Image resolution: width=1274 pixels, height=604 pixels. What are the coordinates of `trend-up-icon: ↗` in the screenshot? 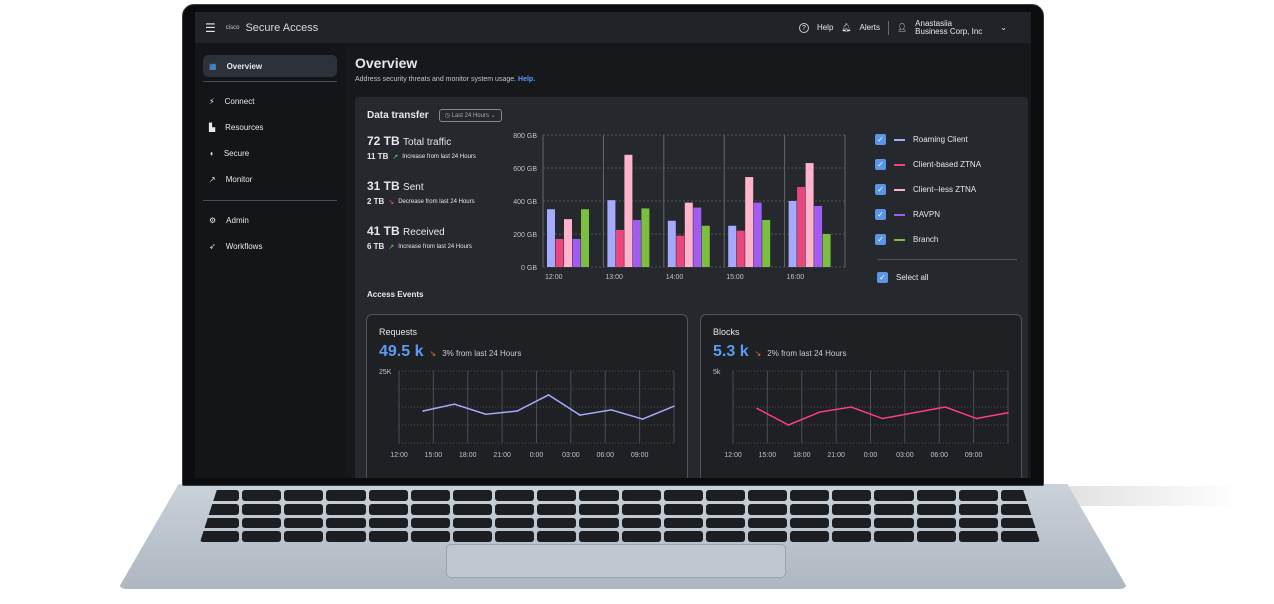 It's located at (395, 157).